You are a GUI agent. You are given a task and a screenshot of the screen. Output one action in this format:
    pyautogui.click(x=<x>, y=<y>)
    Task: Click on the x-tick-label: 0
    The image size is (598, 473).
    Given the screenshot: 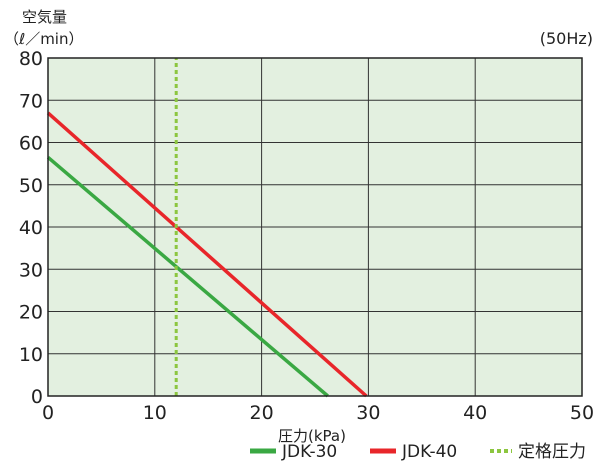 What is the action you would take?
    pyautogui.click(x=48, y=413)
    